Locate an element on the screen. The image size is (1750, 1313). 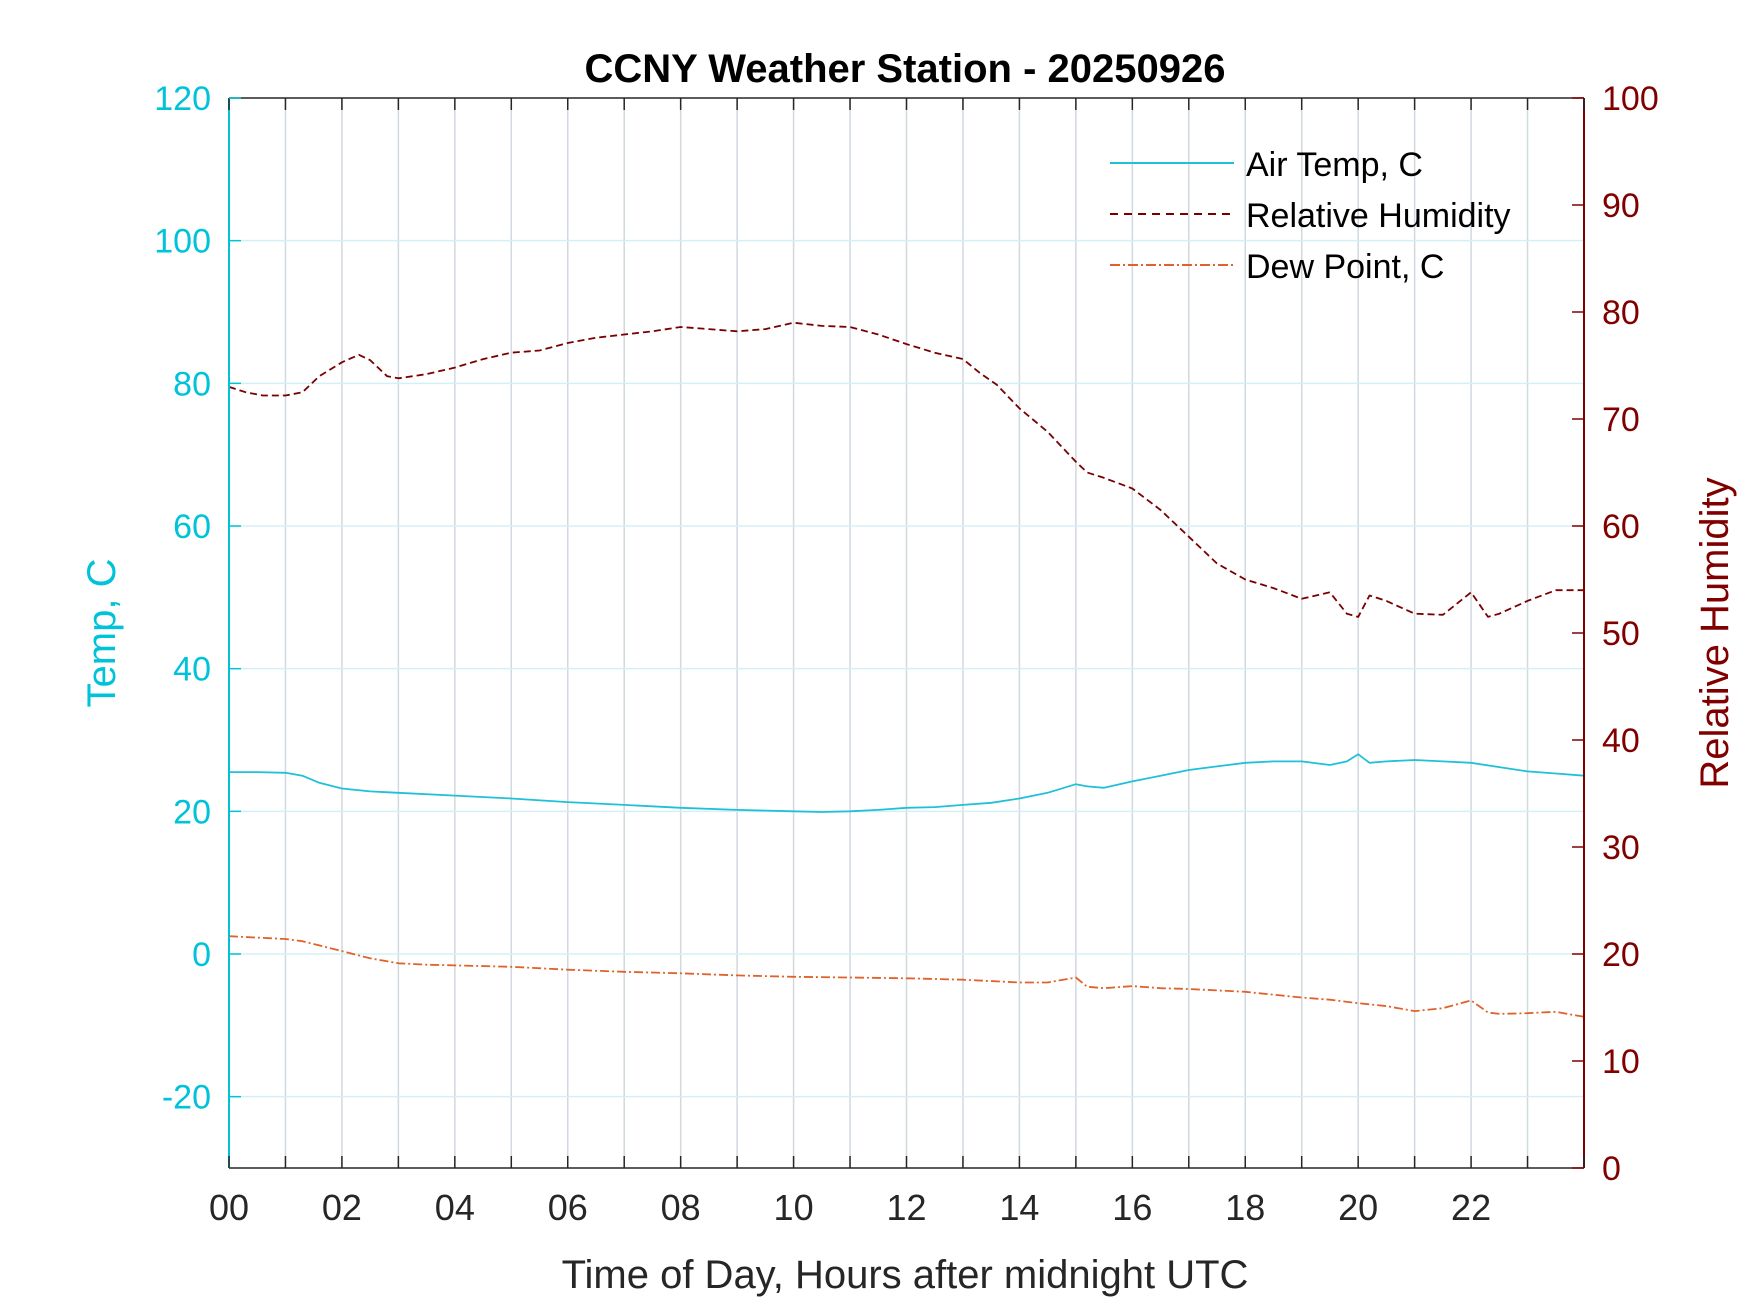
y-tick-label-right: 10 is located at coordinates (1621, 1062).